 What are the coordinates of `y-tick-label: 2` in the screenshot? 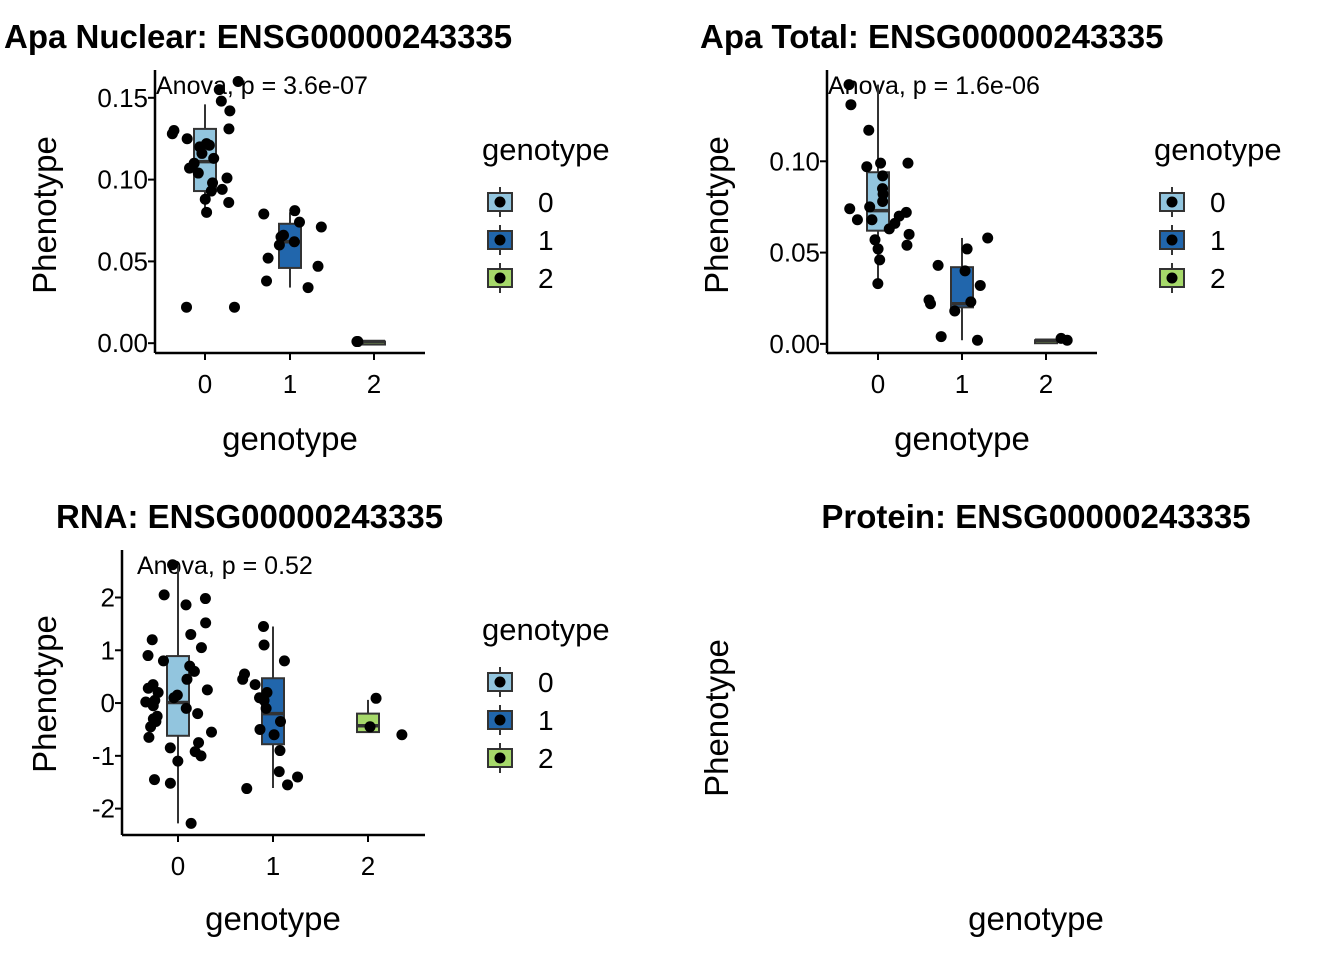 It's located at (108, 598).